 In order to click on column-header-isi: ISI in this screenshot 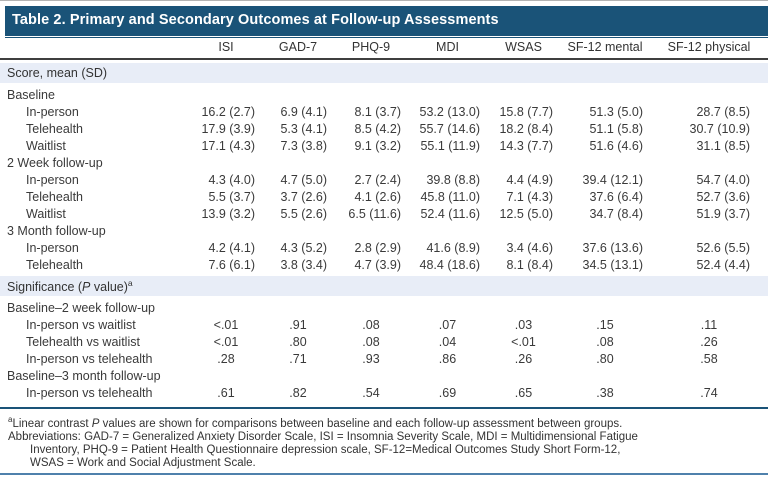, I will do `click(226, 49)`.